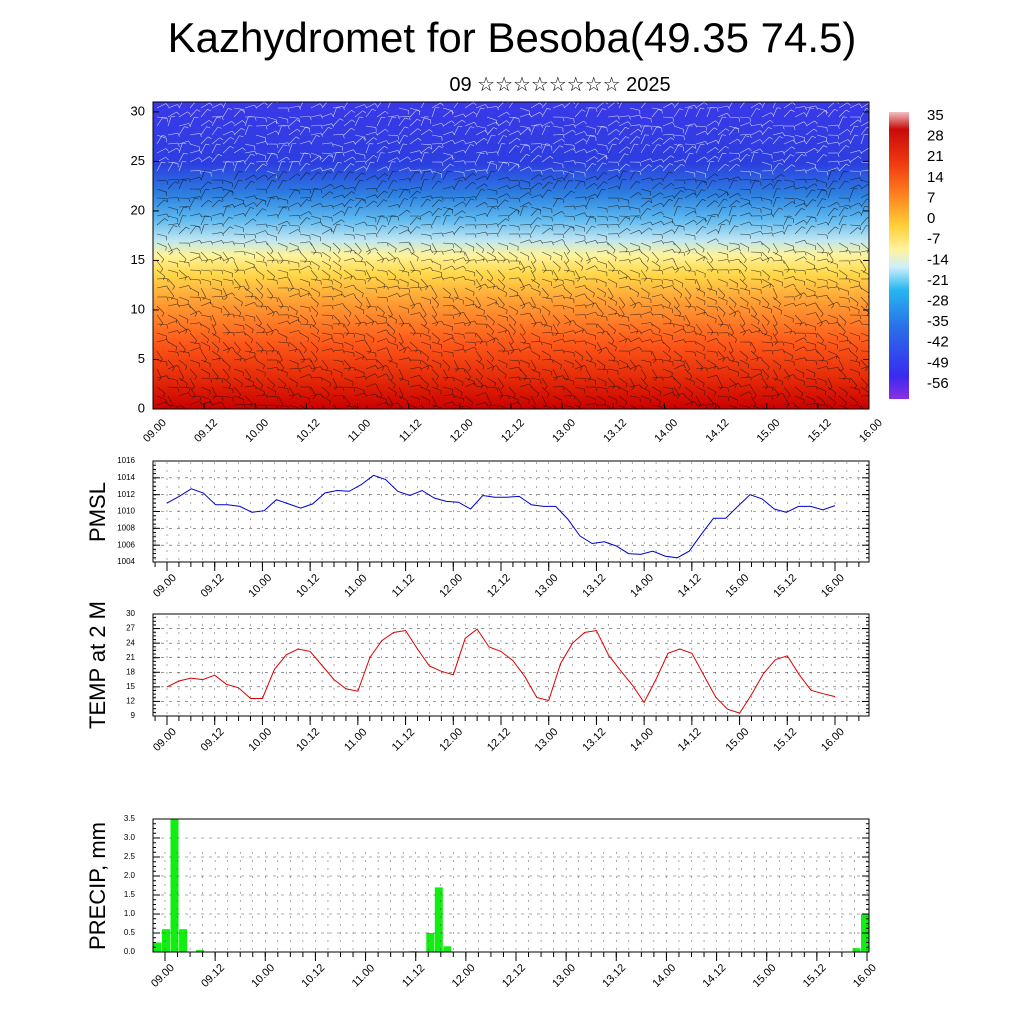  Describe the element at coordinates (130, 613) in the screenshot. I see `t-ytick-label: 30` at that location.